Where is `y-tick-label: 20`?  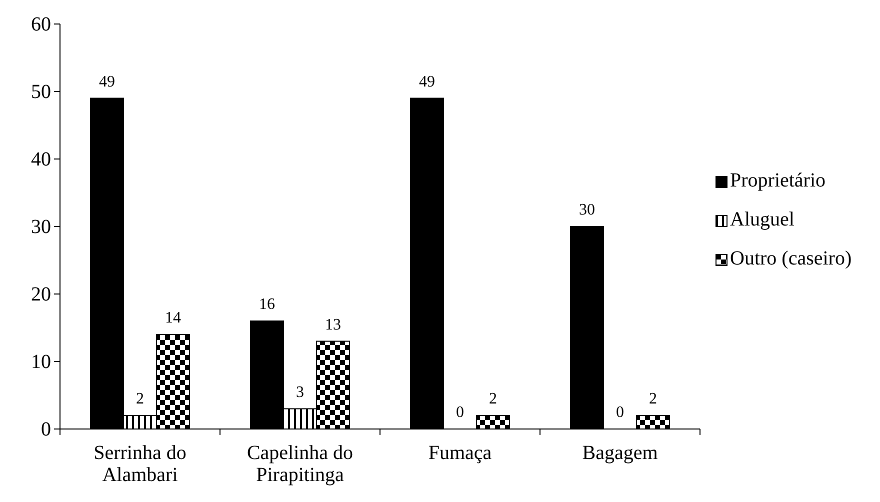
y-tick-label: 20 is located at coordinates (41, 294).